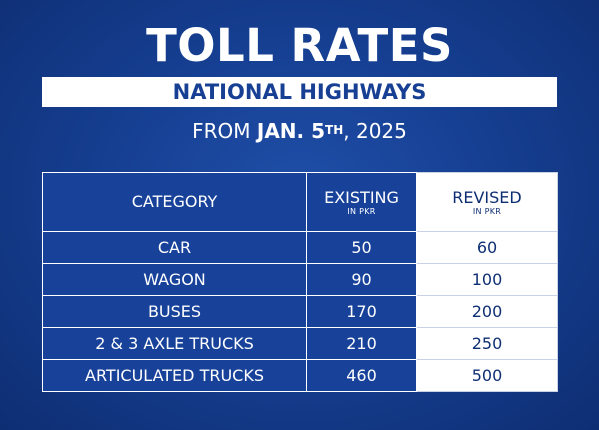  I want to click on category-cell: 2 & 3 AXLE TRUCKS, so click(174, 343).